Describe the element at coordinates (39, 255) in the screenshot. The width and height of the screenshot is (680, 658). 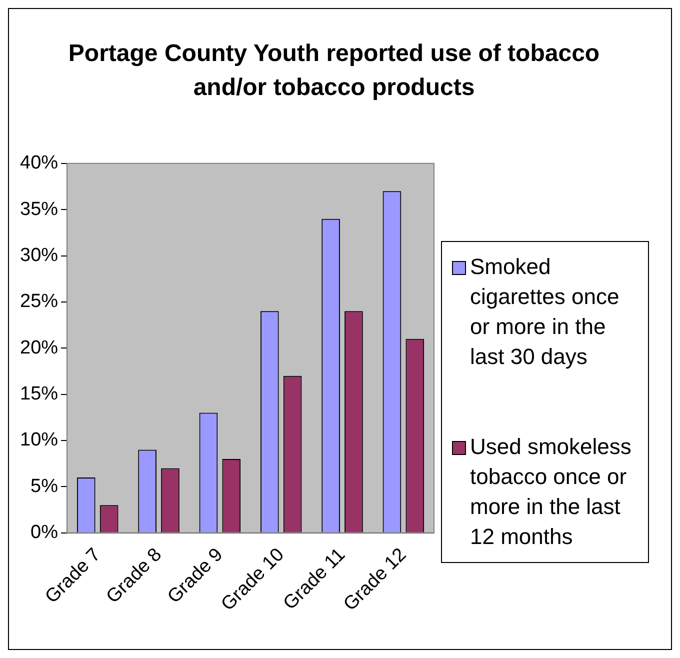
I see `y-tick-label: 30%` at that location.